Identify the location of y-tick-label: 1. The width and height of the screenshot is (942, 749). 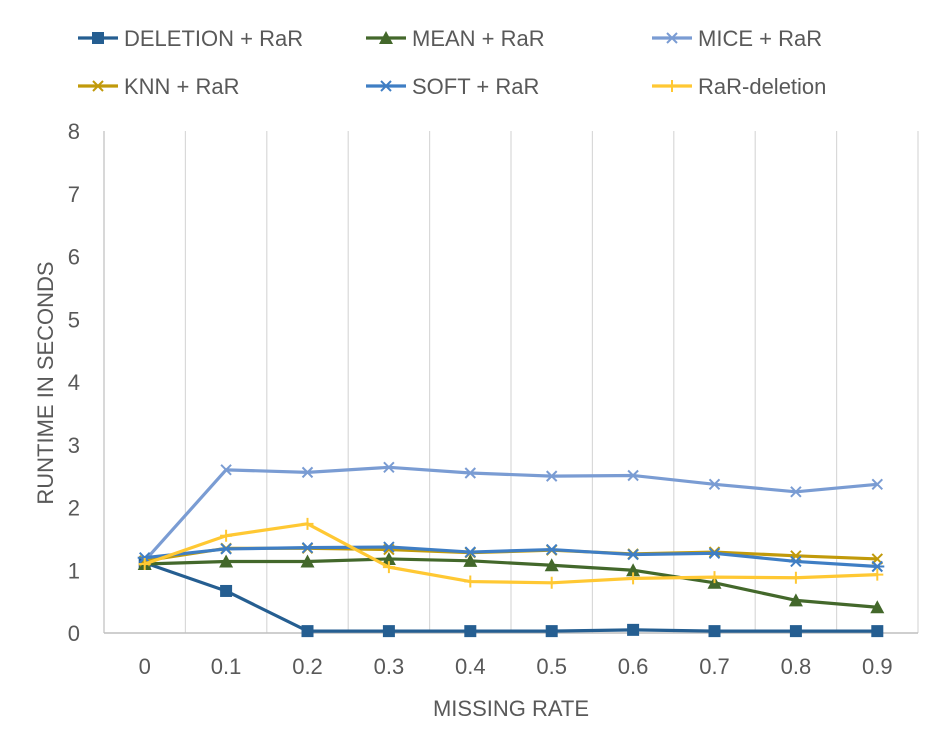
(74, 570).